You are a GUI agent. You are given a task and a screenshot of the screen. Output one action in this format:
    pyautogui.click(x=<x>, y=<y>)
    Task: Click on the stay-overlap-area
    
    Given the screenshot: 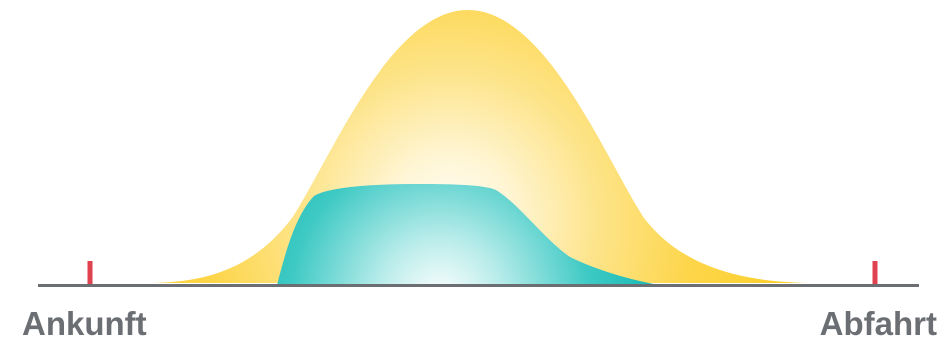 What is the action you would take?
    pyautogui.click(x=468, y=234)
    